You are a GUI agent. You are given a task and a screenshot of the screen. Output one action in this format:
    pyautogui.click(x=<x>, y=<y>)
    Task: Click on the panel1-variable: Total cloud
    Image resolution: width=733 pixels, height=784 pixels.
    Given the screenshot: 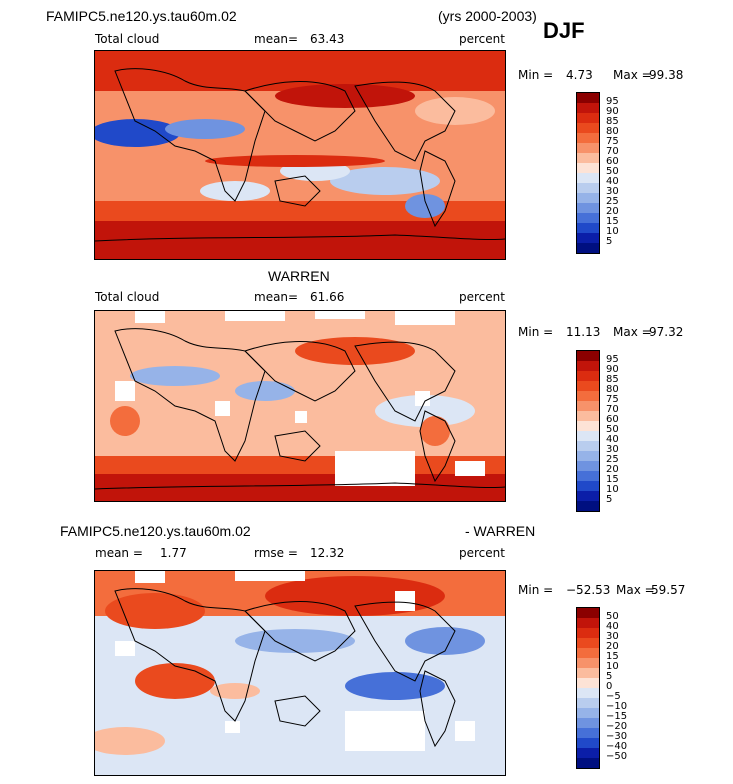 What is the action you would take?
    pyautogui.click(x=127, y=39)
    